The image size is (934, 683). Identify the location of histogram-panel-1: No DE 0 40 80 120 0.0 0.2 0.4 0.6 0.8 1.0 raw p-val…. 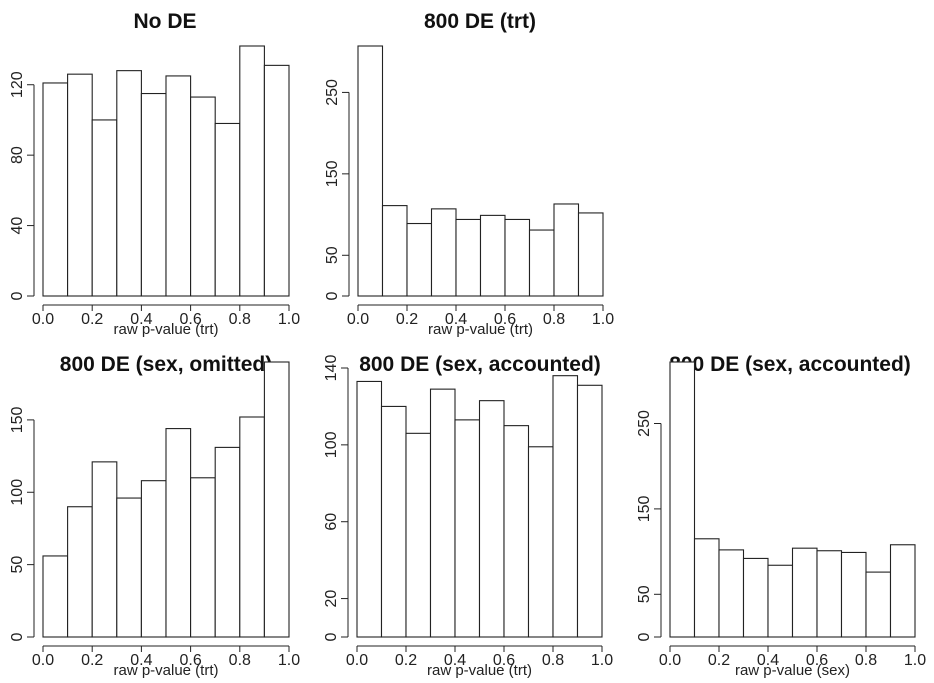
(154, 174).